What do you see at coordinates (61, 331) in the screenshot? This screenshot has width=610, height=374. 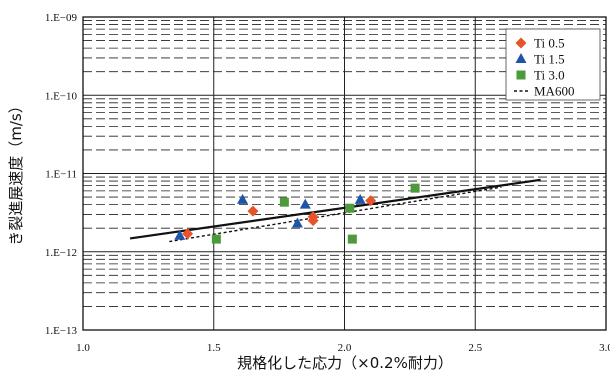 I see `y-tick-label: 1.E−13` at bounding box center [61, 331].